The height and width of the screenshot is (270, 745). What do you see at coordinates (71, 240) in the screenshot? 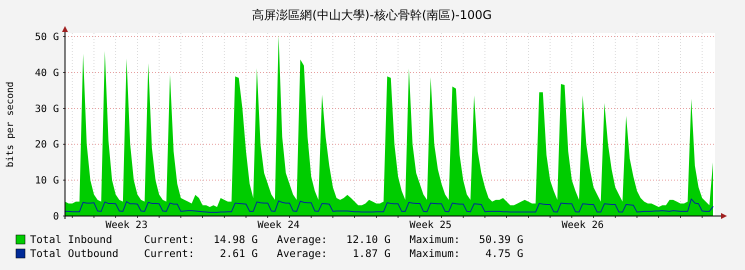
I see `legend-label: Total Inbound` at bounding box center [71, 240].